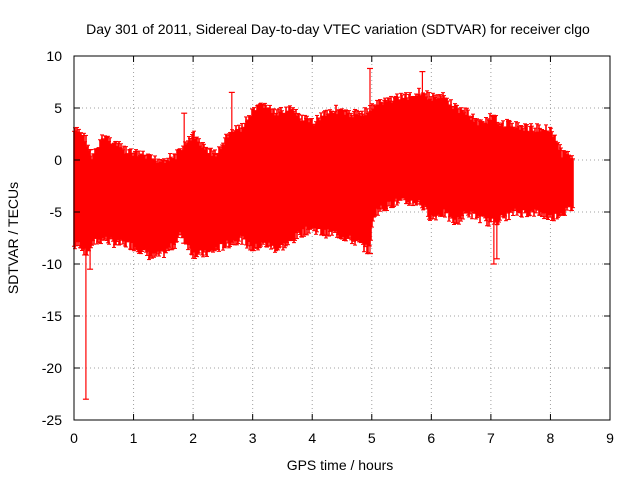 The image size is (640, 480). Describe the element at coordinates (431, 438) in the screenshot. I see `x-tick-label: 6` at that location.